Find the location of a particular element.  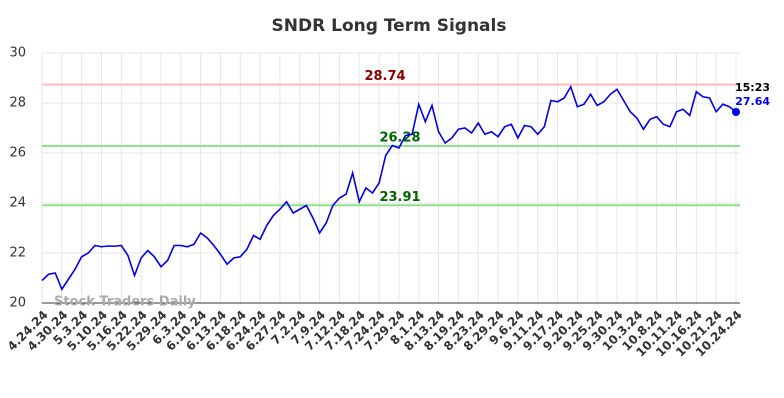

y-tick-label: 24 is located at coordinates (17, 203).